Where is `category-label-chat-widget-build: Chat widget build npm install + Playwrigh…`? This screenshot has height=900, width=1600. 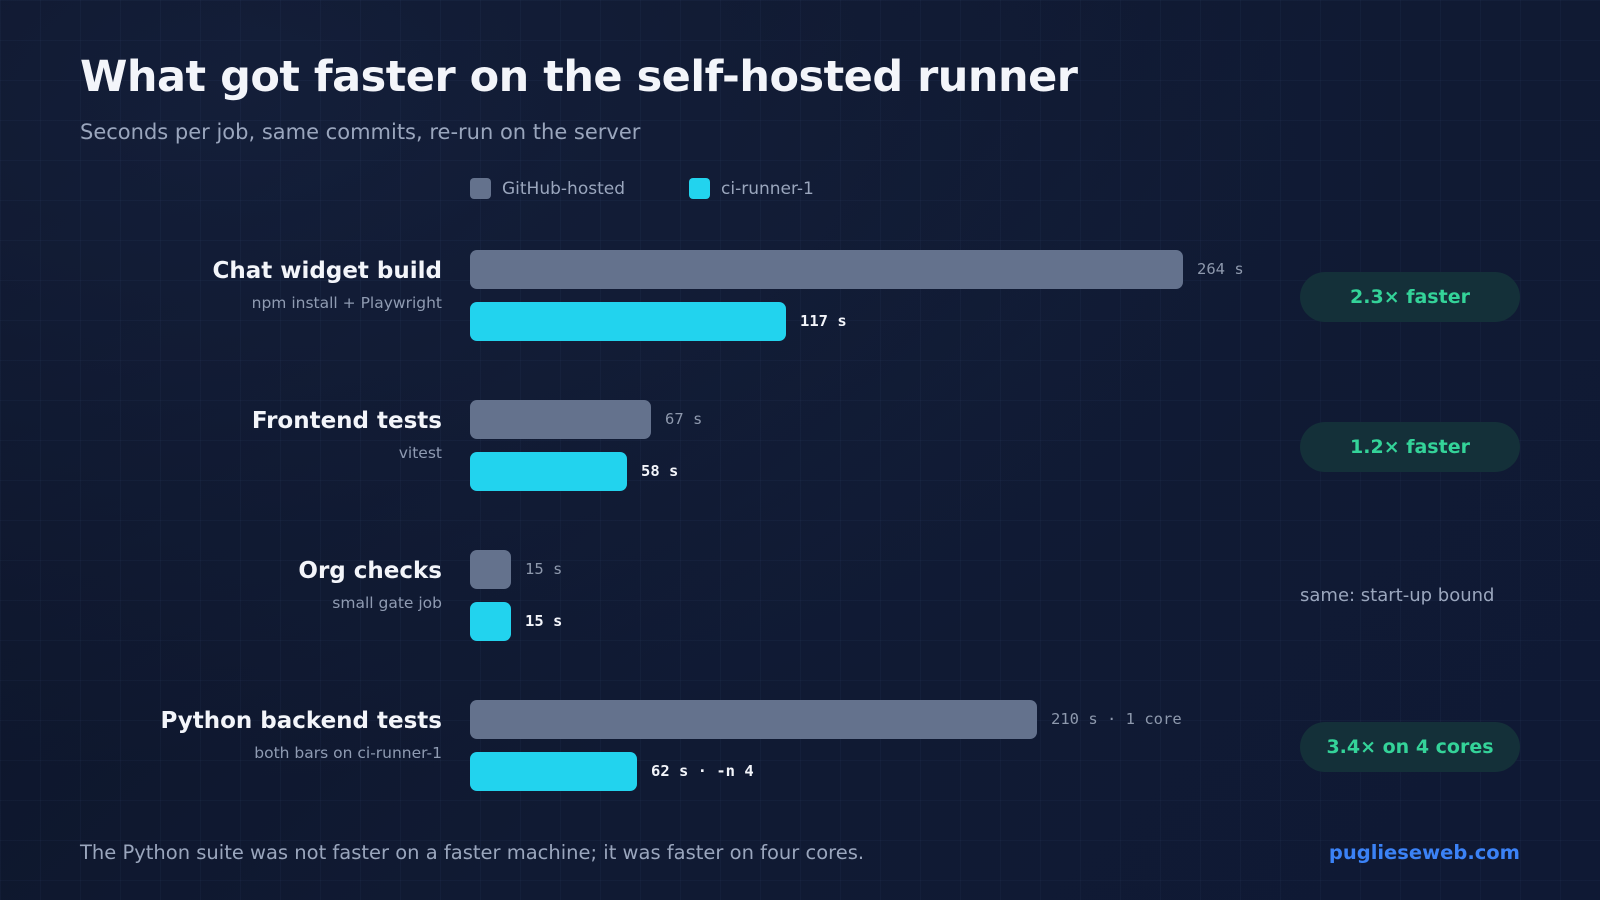 category-label-chat-widget-build: Chat widget build npm install + Playwrigh… is located at coordinates (327, 285).